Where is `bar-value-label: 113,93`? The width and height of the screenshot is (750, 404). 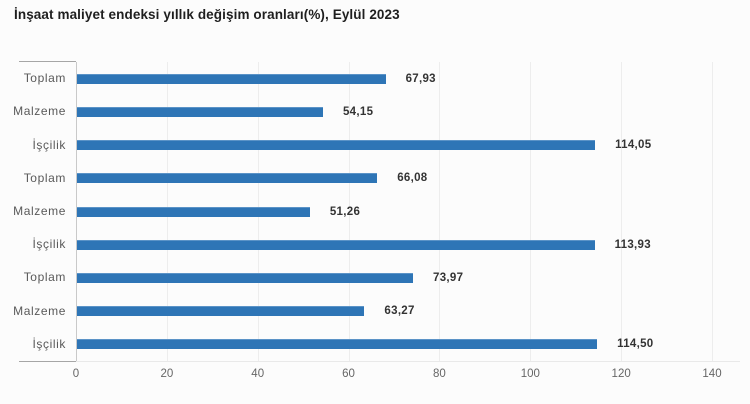
bar-value-label: 113,93 is located at coordinates (632, 244).